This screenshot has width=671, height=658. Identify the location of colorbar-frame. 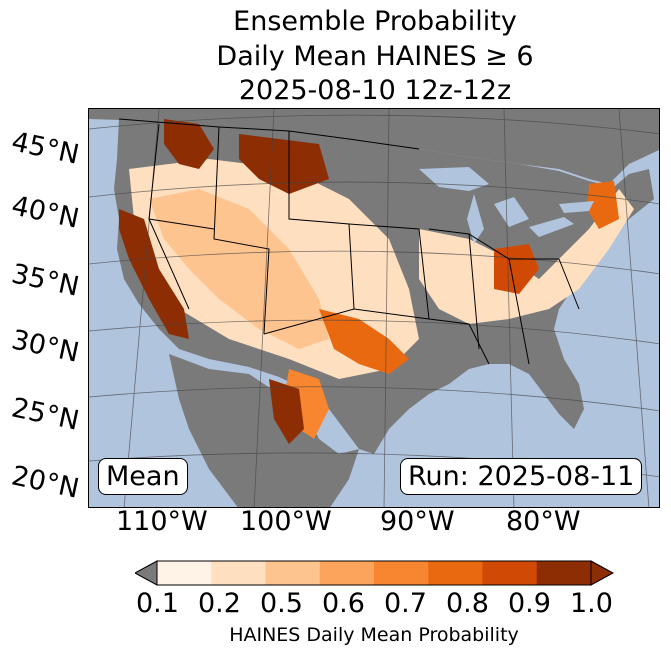
(374, 573).